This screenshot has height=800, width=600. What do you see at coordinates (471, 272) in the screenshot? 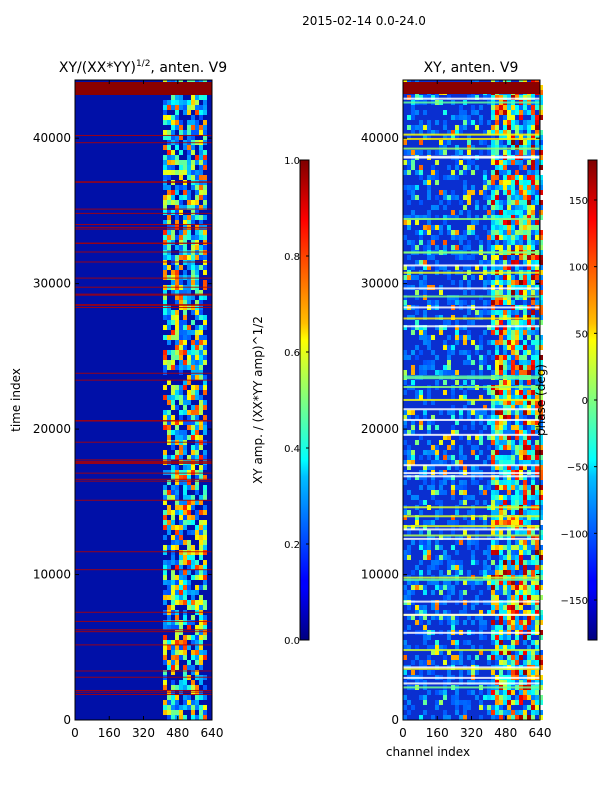
I see `heatmap-stripe` at bounding box center [471, 272].